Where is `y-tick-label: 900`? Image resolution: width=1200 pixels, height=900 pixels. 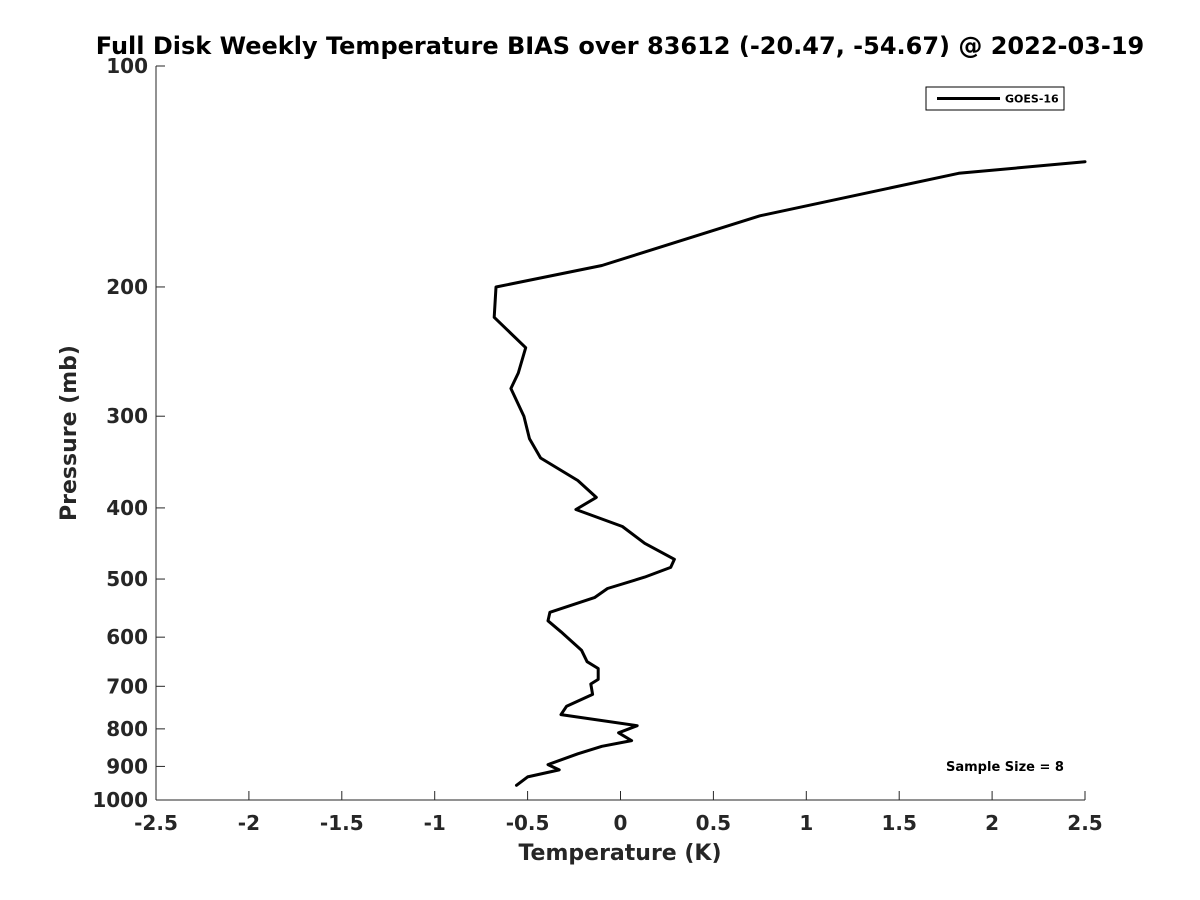 y-tick-label: 900 is located at coordinates (127, 766).